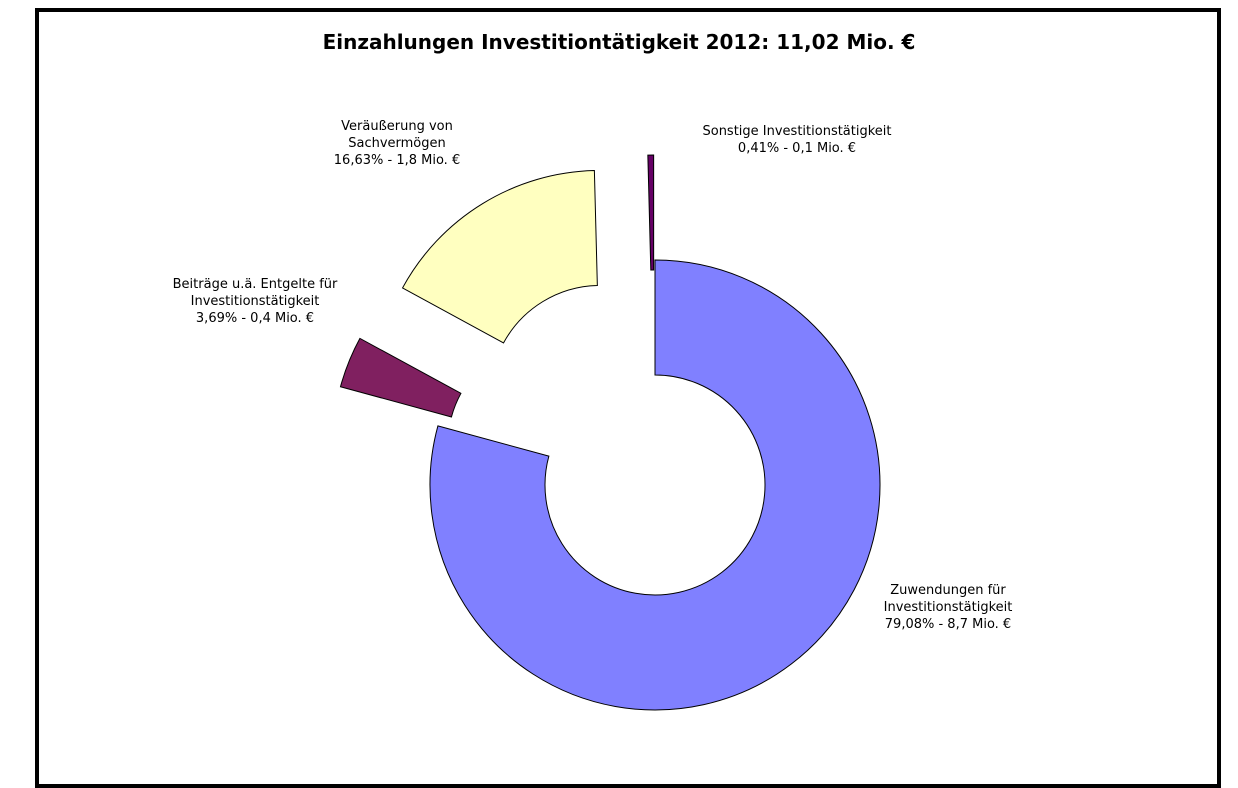  What do you see at coordinates (255, 318) in the screenshot?
I see `value-label: 3,69% - 0,4 Mio. €` at bounding box center [255, 318].